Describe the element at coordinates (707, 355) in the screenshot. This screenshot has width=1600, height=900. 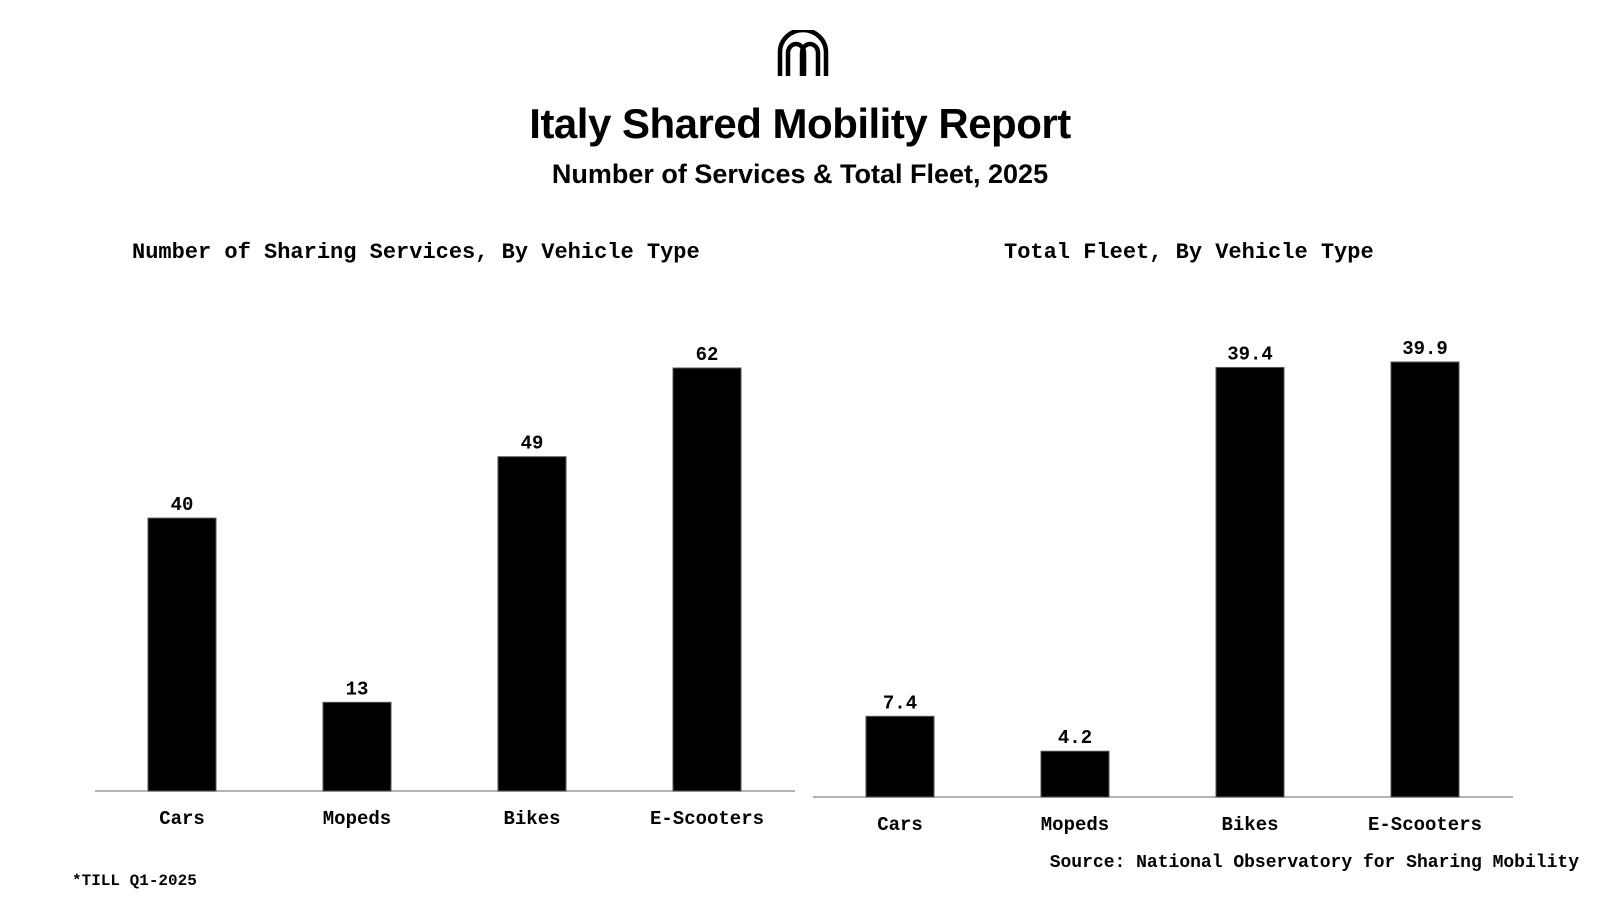
I see `services-value-label-e-scooters: 62` at that location.